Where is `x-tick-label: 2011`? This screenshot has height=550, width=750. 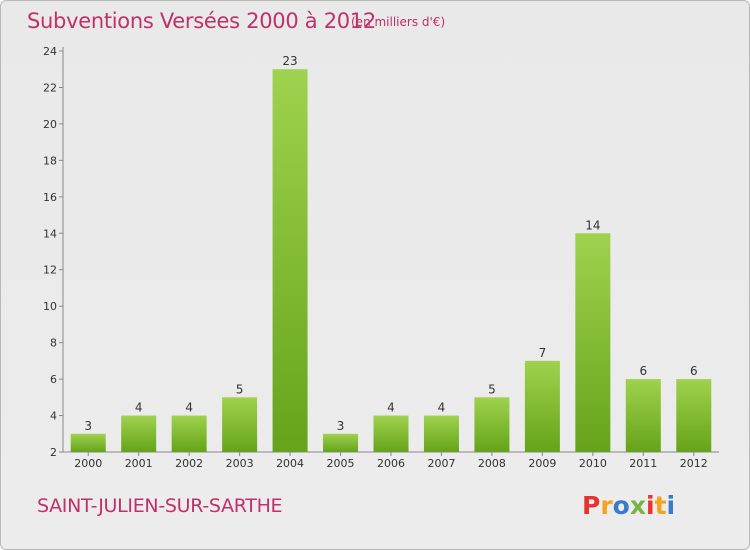
x-tick-label: 2011 is located at coordinates (643, 463).